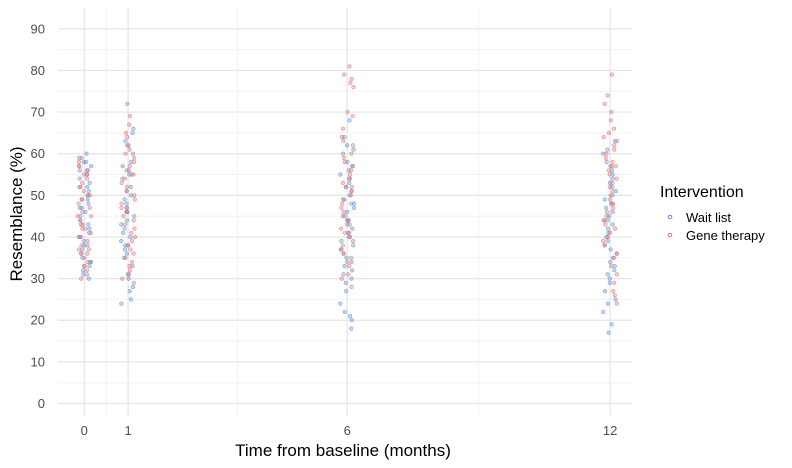 This screenshot has width=792, height=468. What do you see at coordinates (38, 70) in the screenshot?
I see `y-tick-label: 80` at bounding box center [38, 70].